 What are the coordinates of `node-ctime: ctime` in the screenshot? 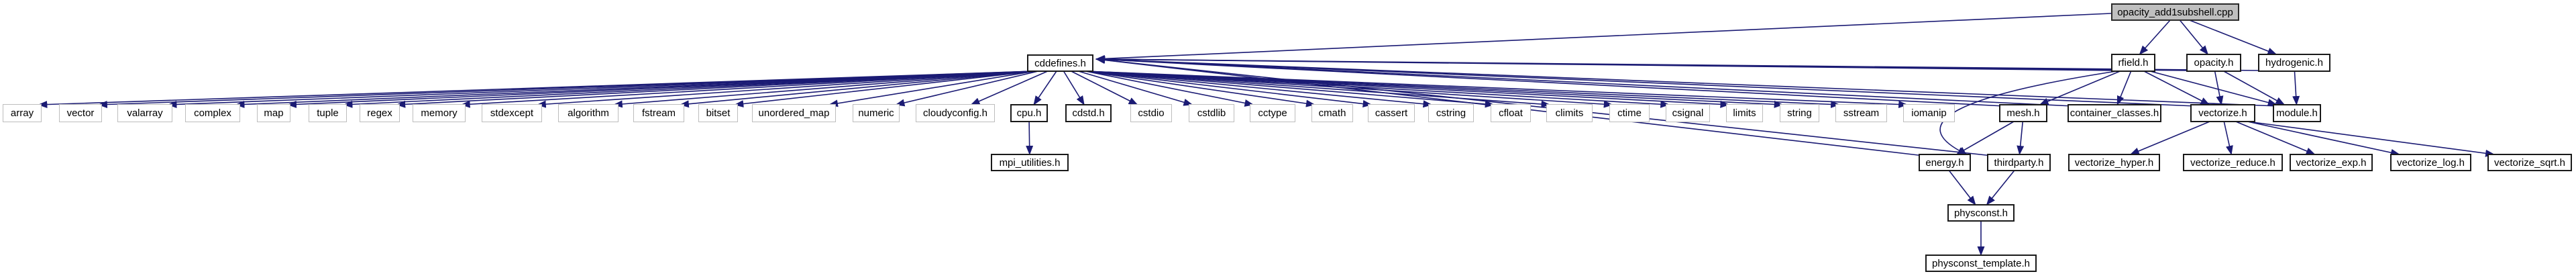 It's located at (1629, 113).